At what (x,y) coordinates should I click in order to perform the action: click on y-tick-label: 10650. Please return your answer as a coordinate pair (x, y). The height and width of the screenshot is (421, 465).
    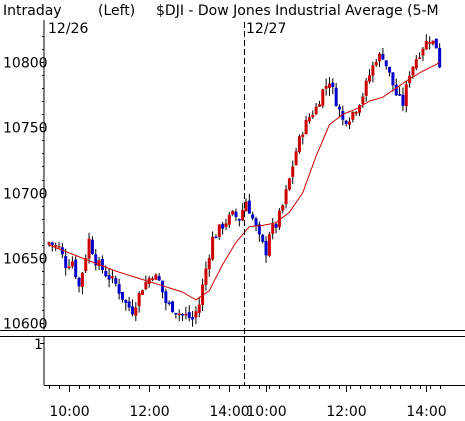
    Looking at the image, I should click on (25, 260).